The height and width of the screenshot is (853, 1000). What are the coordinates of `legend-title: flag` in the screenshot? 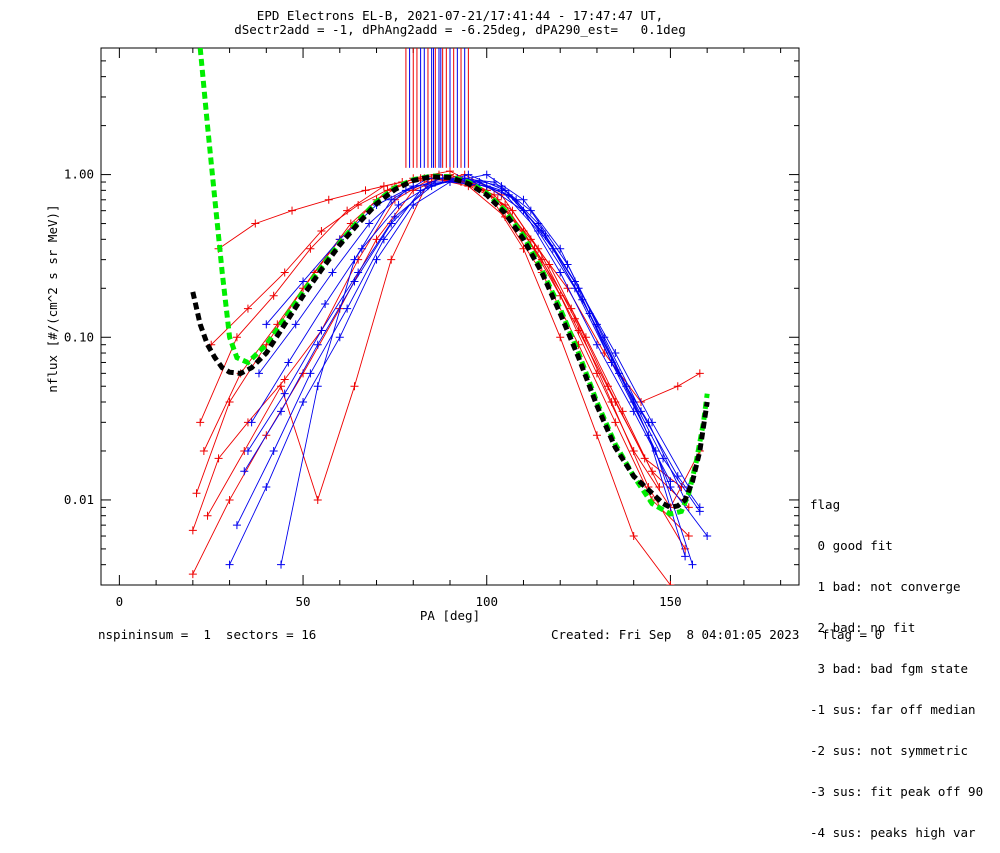 It's located at (825, 504).